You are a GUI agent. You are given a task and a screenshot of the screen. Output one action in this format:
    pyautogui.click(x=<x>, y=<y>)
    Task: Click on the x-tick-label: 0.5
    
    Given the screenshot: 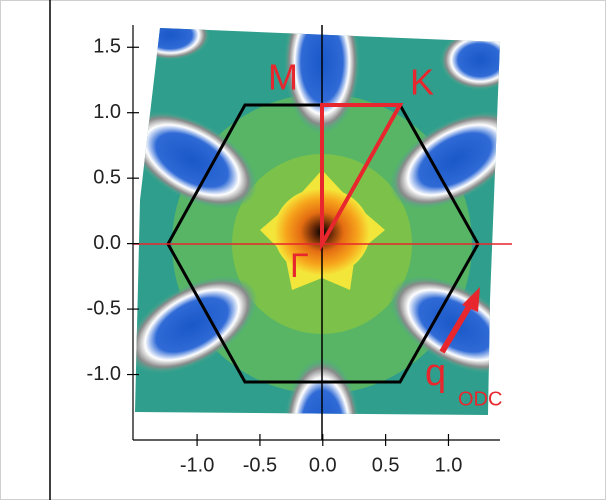 What is the action you would take?
    pyautogui.click(x=386, y=465)
    